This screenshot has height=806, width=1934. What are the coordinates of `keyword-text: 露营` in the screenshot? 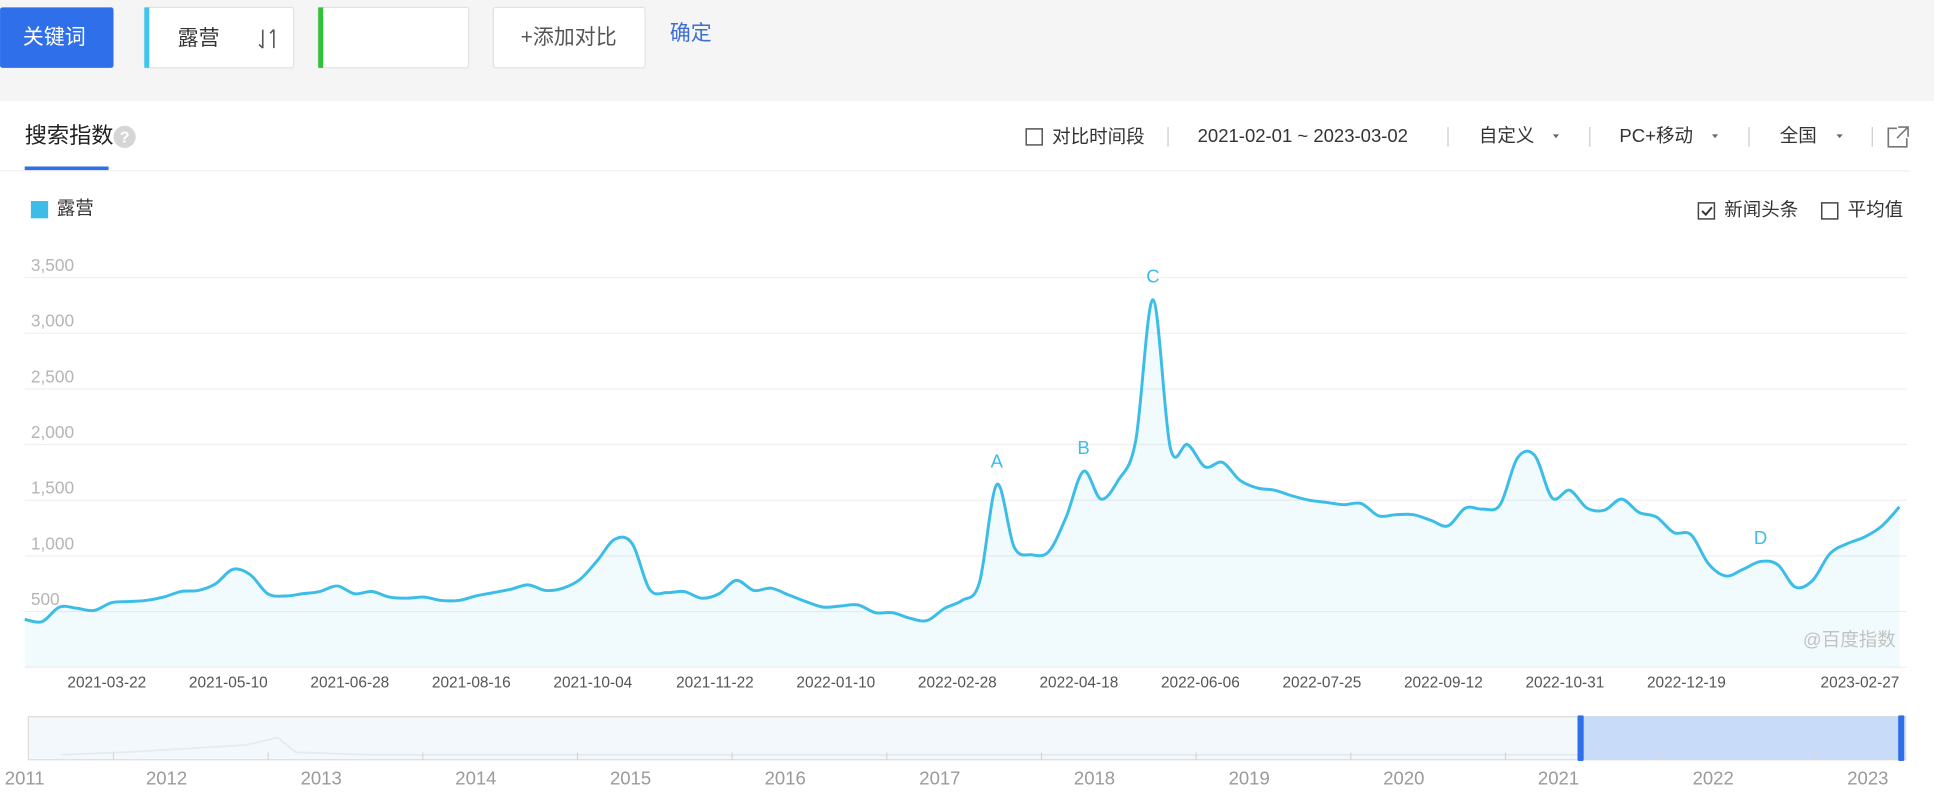 It's located at (199, 38).